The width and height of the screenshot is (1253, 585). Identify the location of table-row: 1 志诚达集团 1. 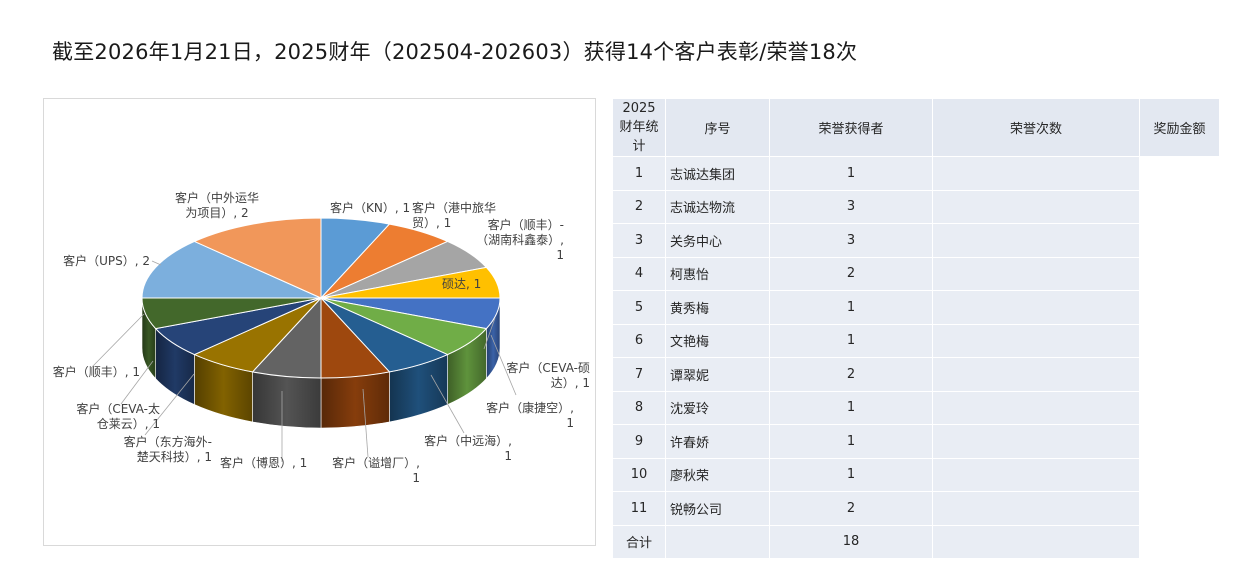
(916, 173).